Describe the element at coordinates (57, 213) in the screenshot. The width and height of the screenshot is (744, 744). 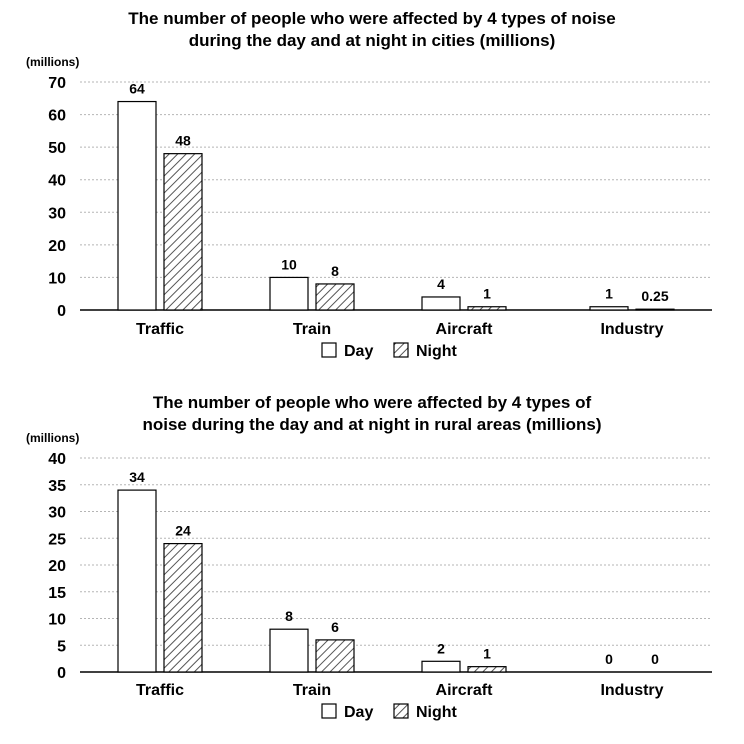
I see `cities-y-tick-label: 30` at that location.